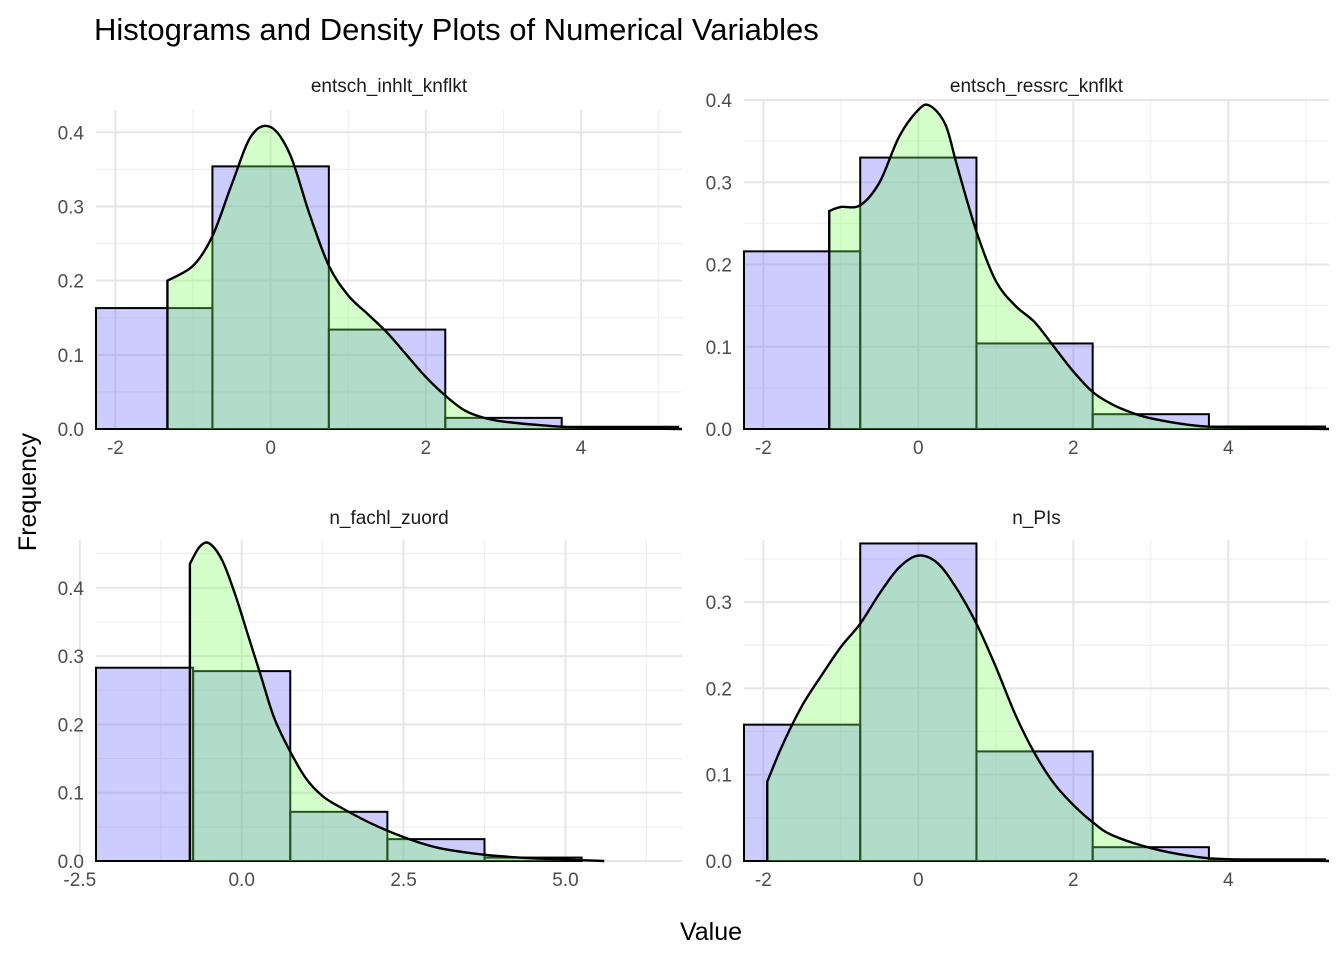 The width and height of the screenshot is (1344, 960). Describe the element at coordinates (28, 491) in the screenshot. I see `y-axis-label: Frequency` at that location.